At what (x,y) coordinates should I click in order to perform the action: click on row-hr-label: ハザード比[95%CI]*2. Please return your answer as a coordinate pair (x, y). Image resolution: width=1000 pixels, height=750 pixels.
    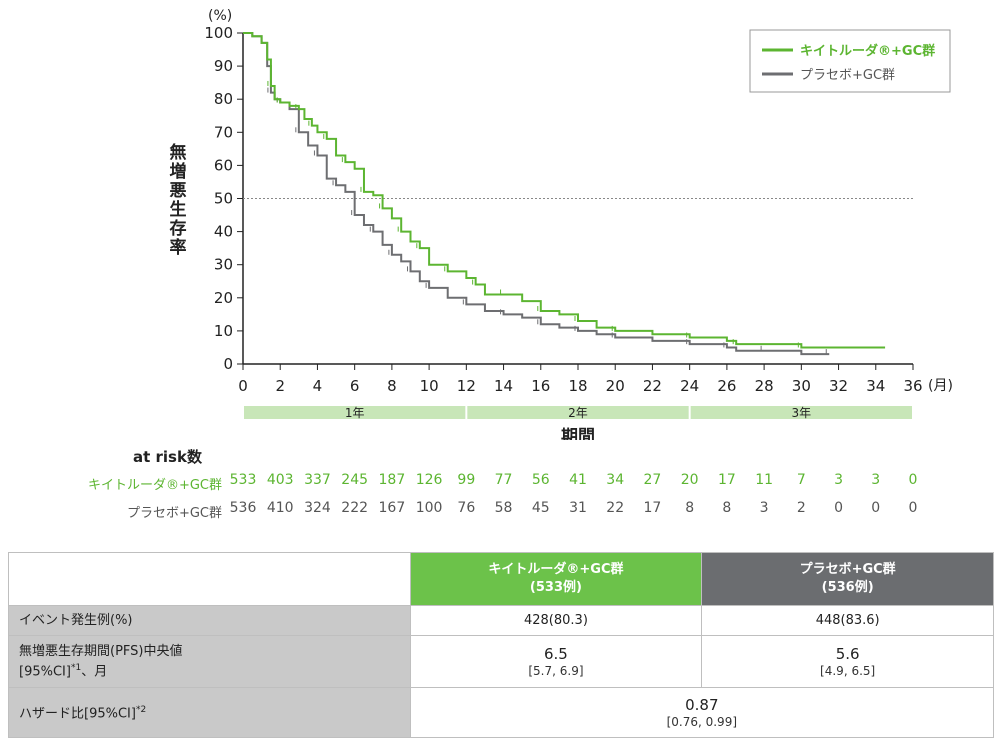
    Looking at the image, I should click on (209, 712).